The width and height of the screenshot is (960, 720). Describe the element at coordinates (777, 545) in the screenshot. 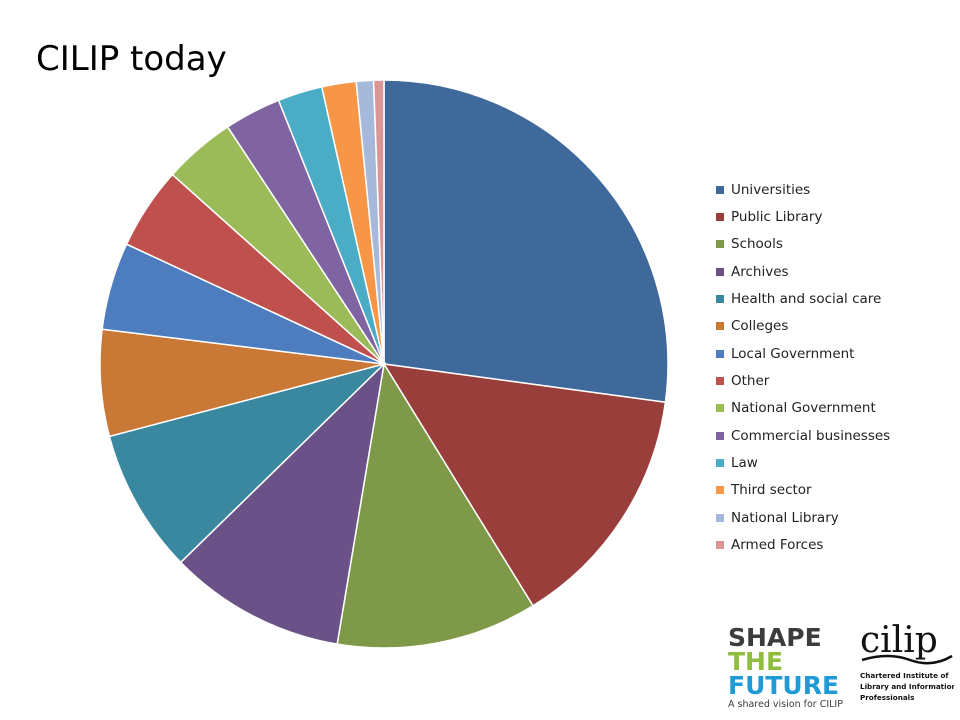

I see `legend-label: Armed Forces` at that location.